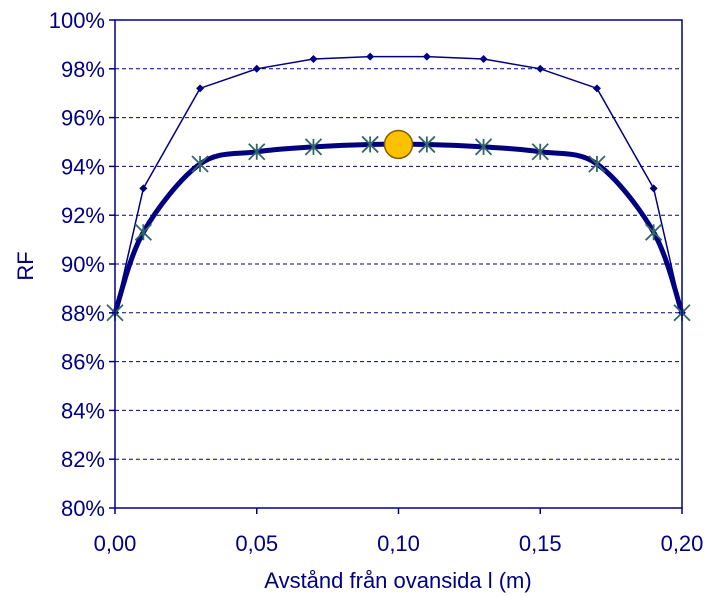  What do you see at coordinates (83, 459) in the screenshot?
I see `y-tick-label: 82%` at bounding box center [83, 459].